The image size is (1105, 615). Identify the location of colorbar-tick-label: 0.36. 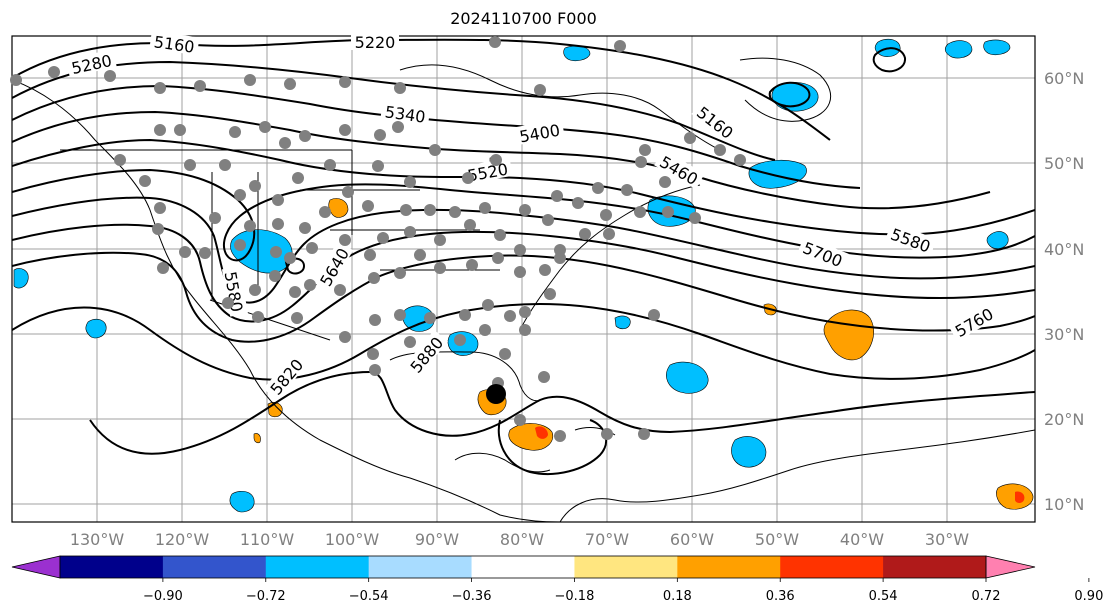
(780, 596).